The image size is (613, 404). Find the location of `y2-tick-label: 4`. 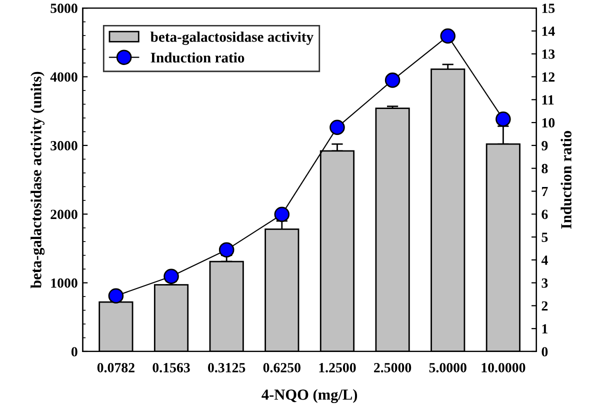

y2-tick-label: 4 is located at coordinates (544, 260).